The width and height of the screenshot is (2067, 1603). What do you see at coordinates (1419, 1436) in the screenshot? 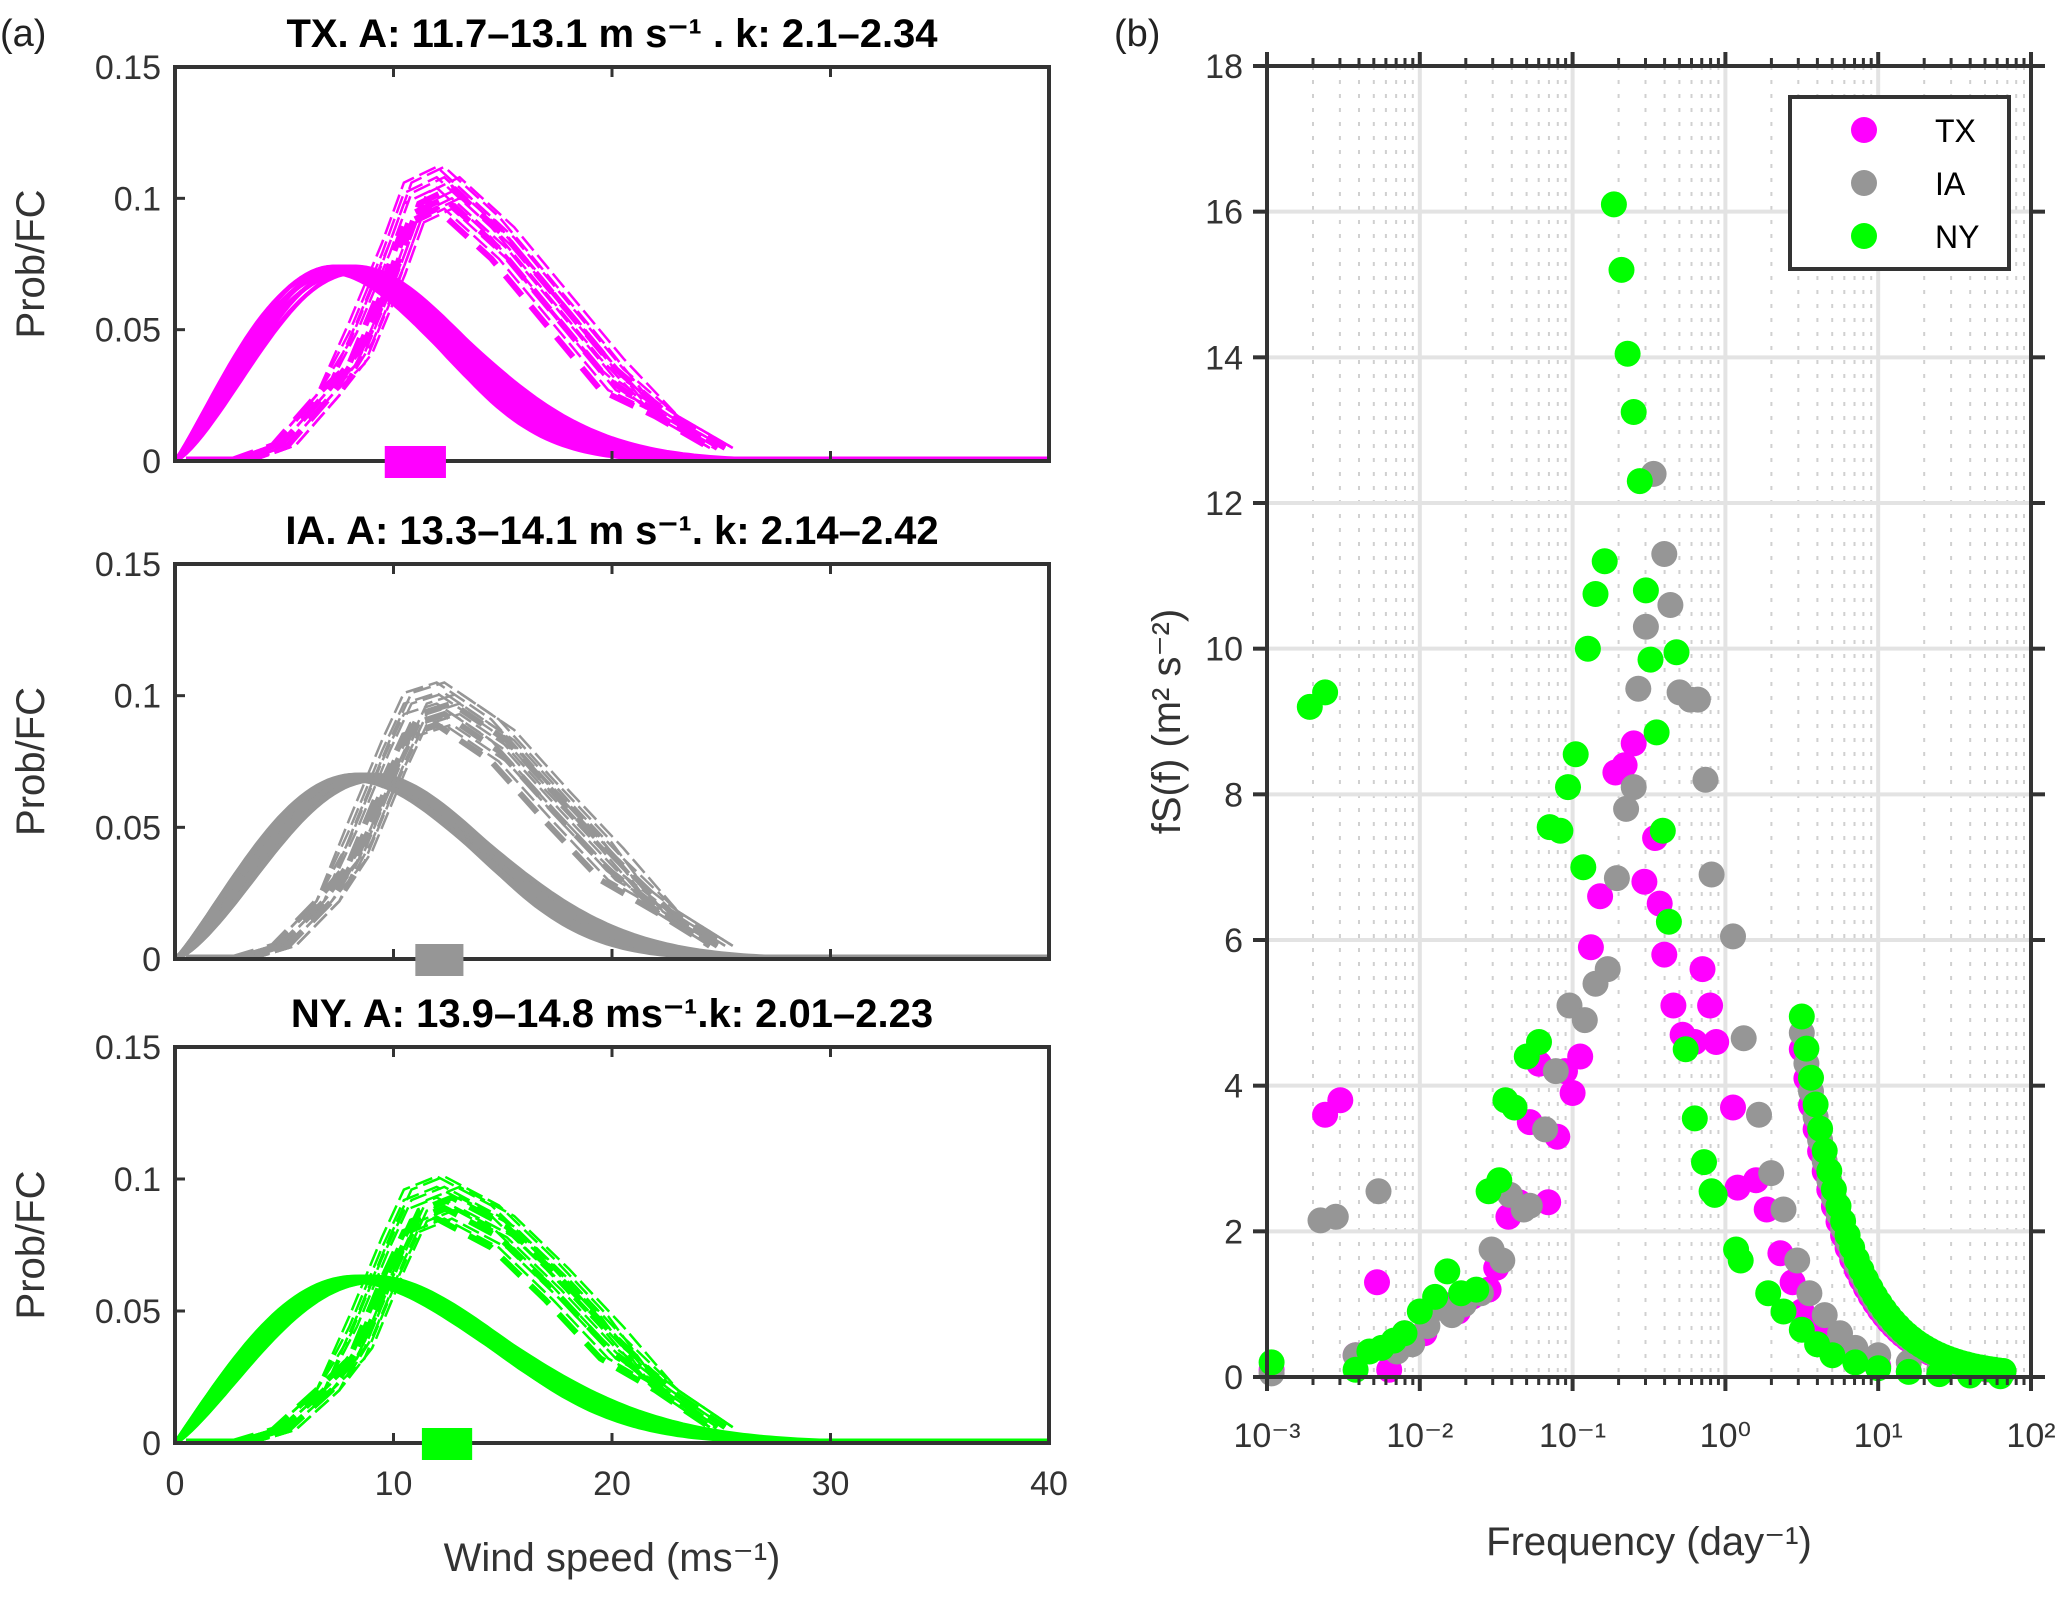
I see `x-tick-label: 10⁻²` at bounding box center [1419, 1436].